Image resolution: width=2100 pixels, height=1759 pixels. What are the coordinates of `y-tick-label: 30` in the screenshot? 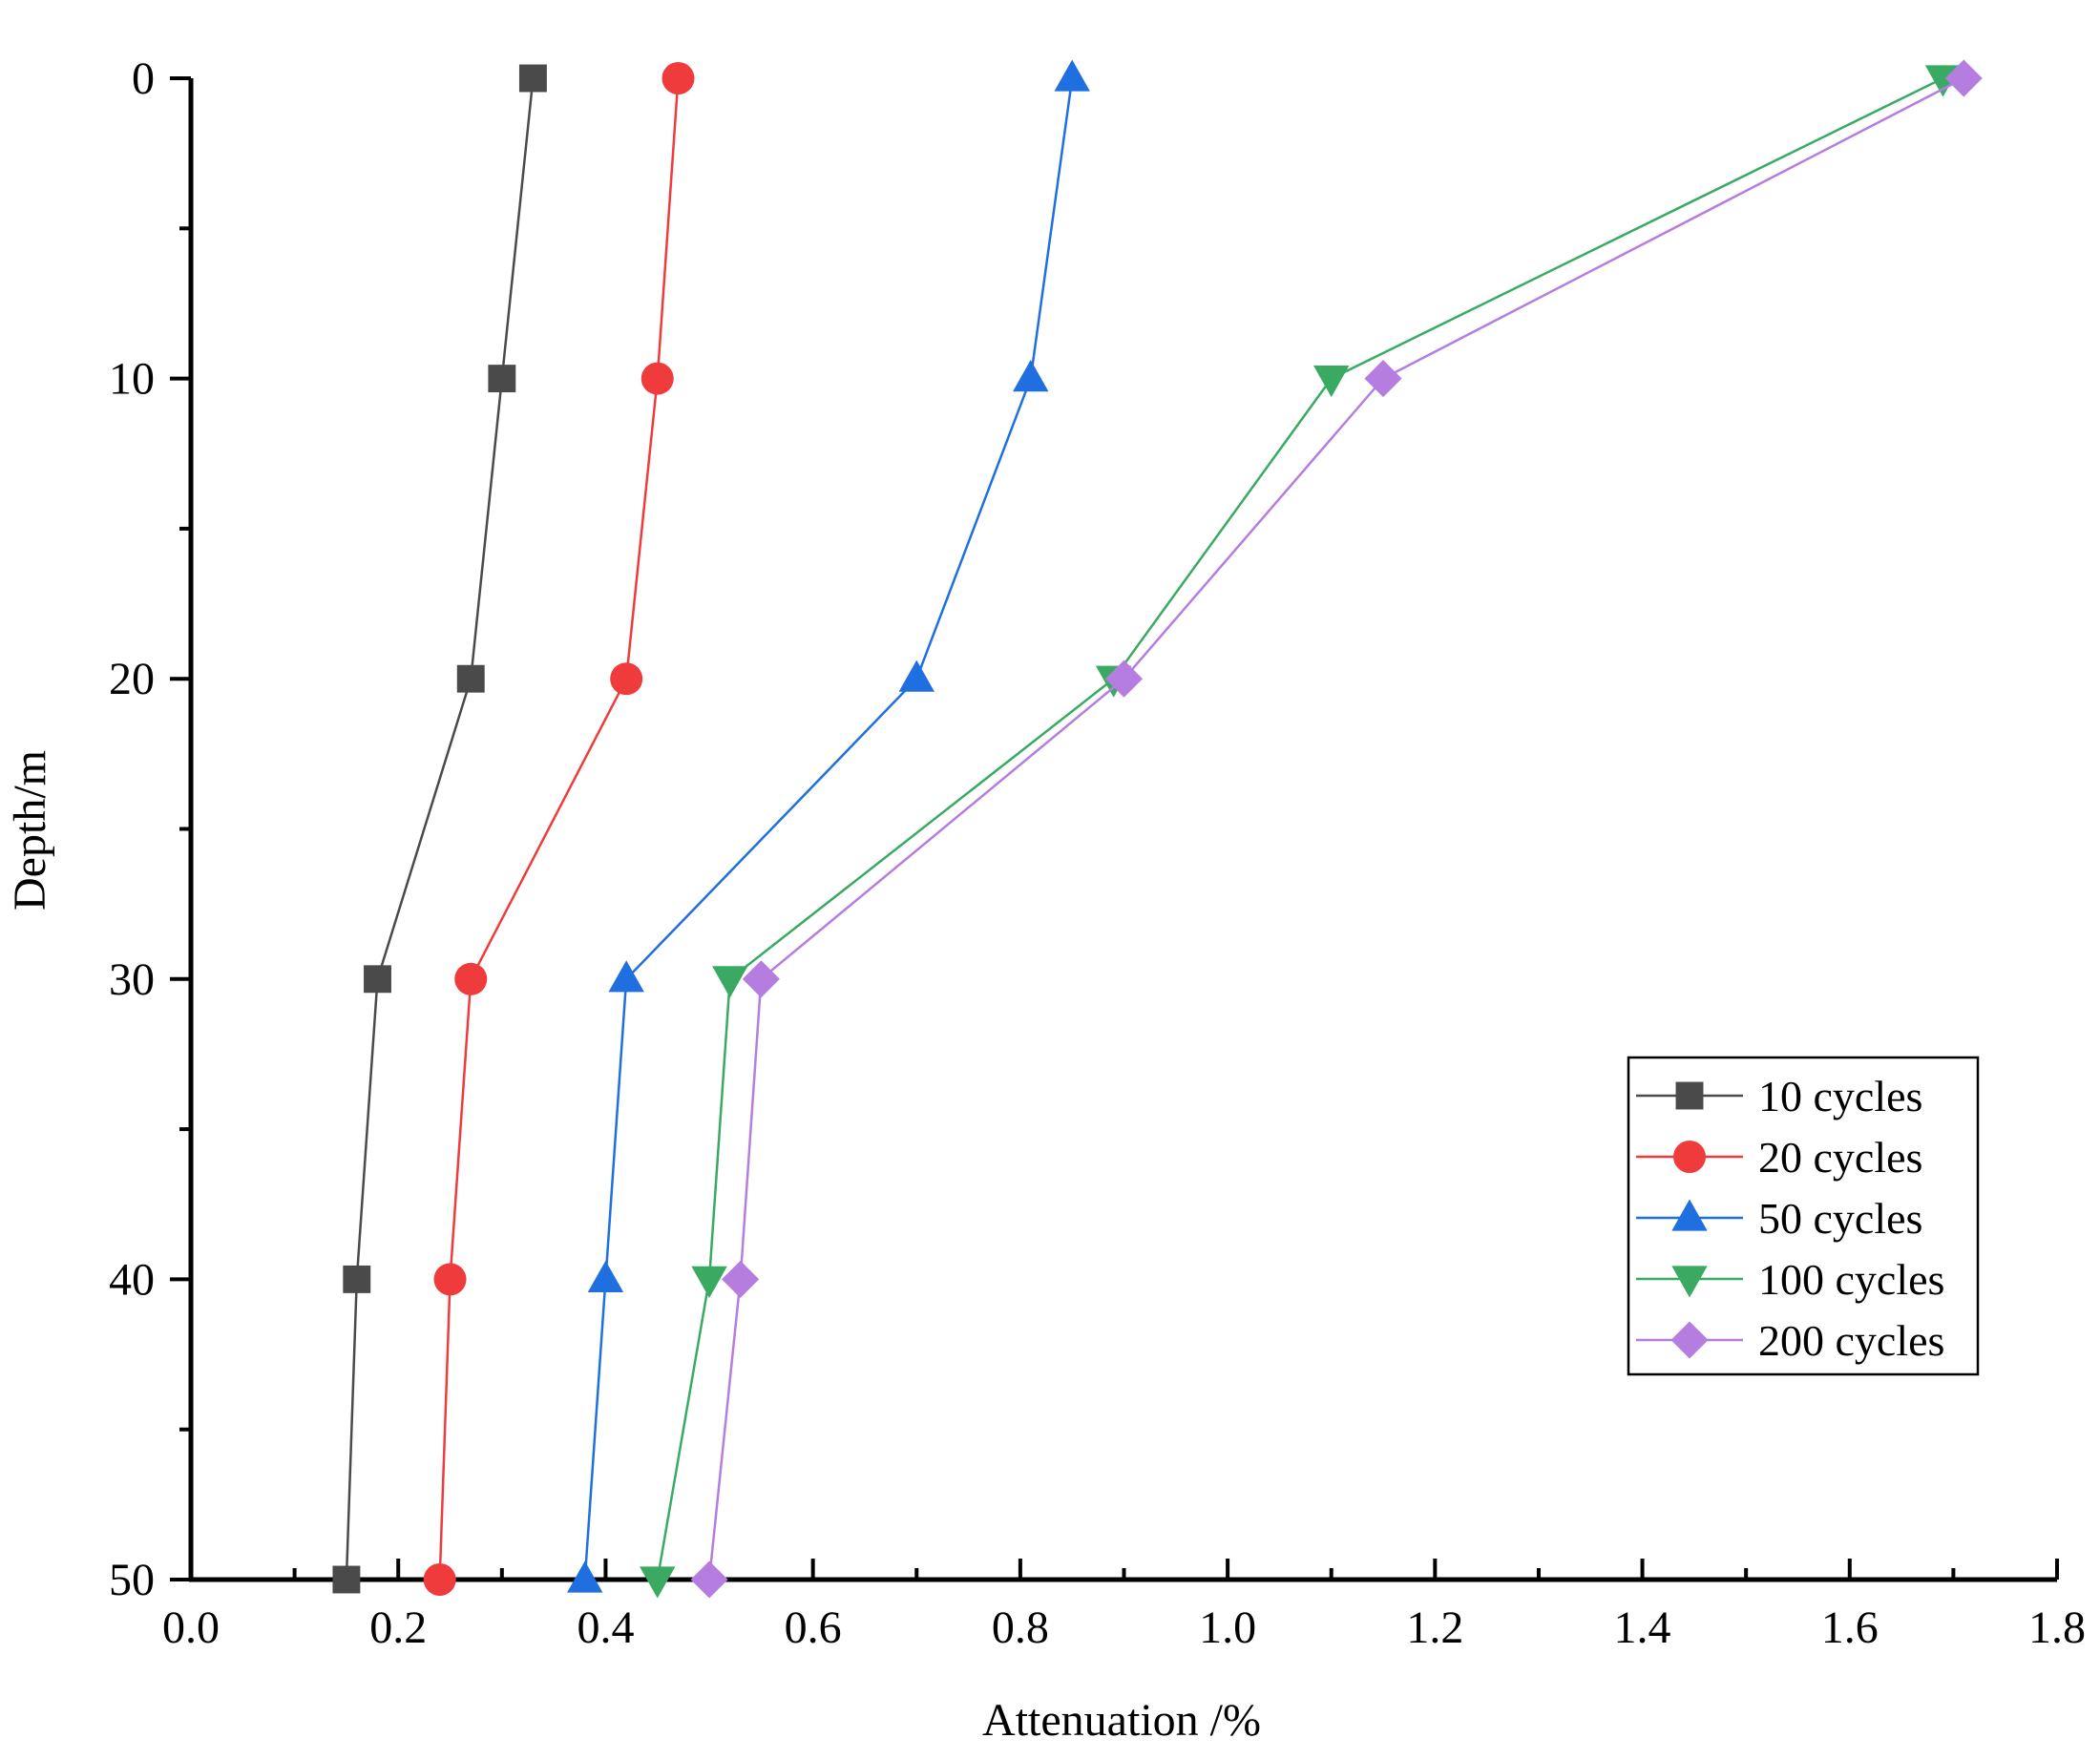 It's located at (132, 979).